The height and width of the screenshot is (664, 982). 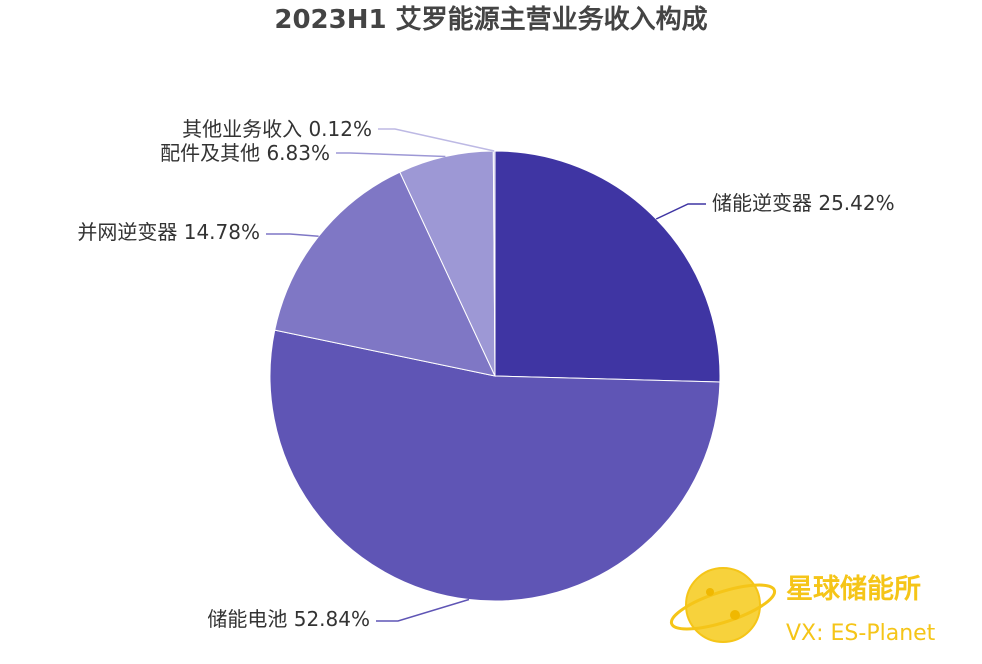 I want to click on watermark: 星球储能所 VX: ES-Planet, so click(x=802, y=606).